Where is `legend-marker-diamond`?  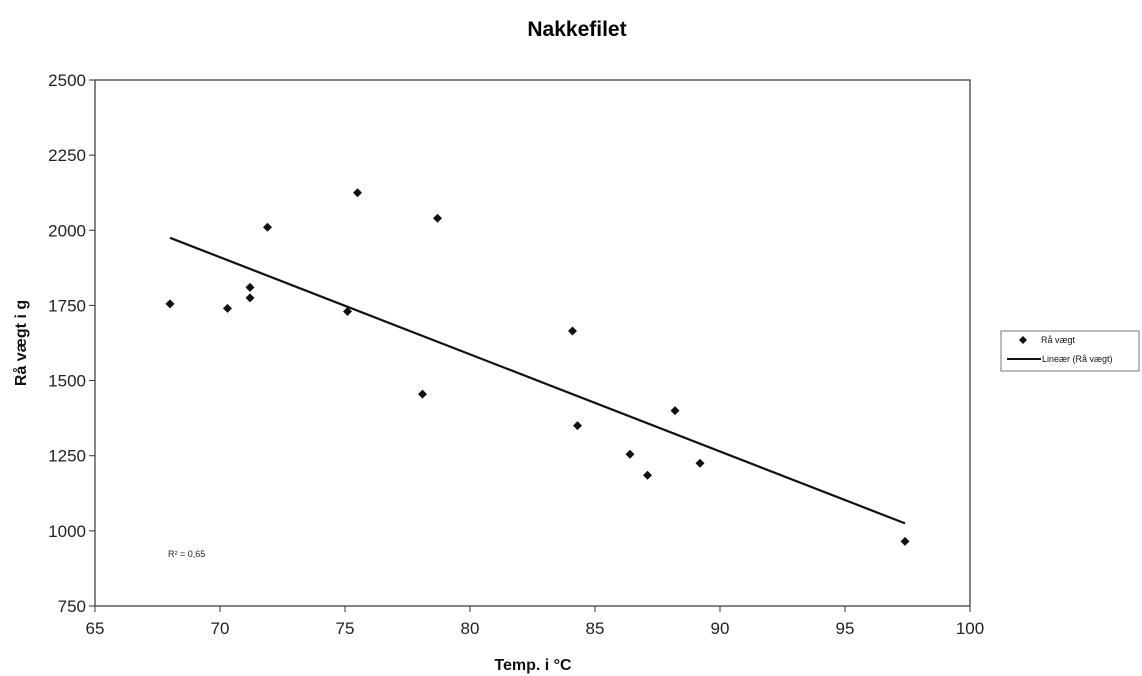 legend-marker-diamond is located at coordinates (1023, 340).